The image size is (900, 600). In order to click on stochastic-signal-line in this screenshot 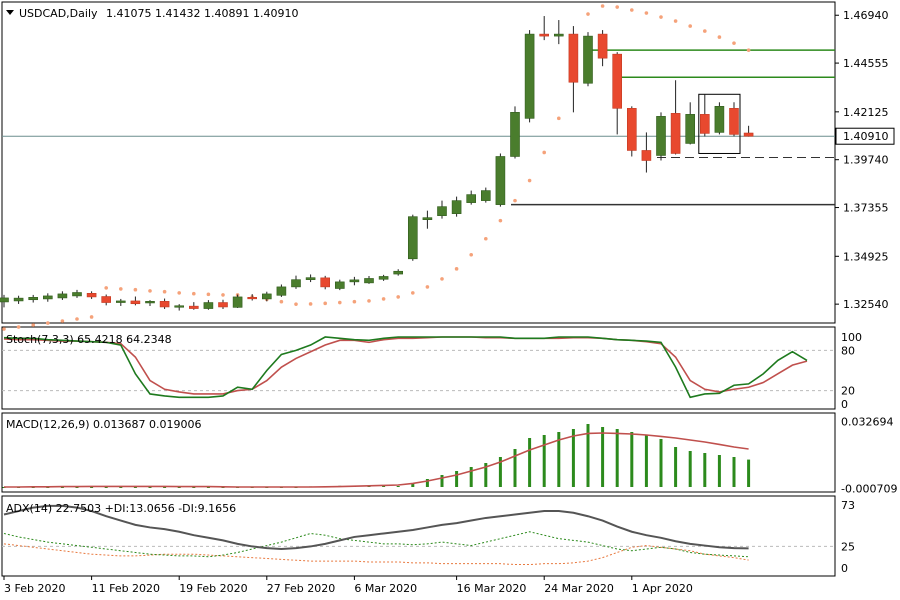, I will do `click(405, 365)`.